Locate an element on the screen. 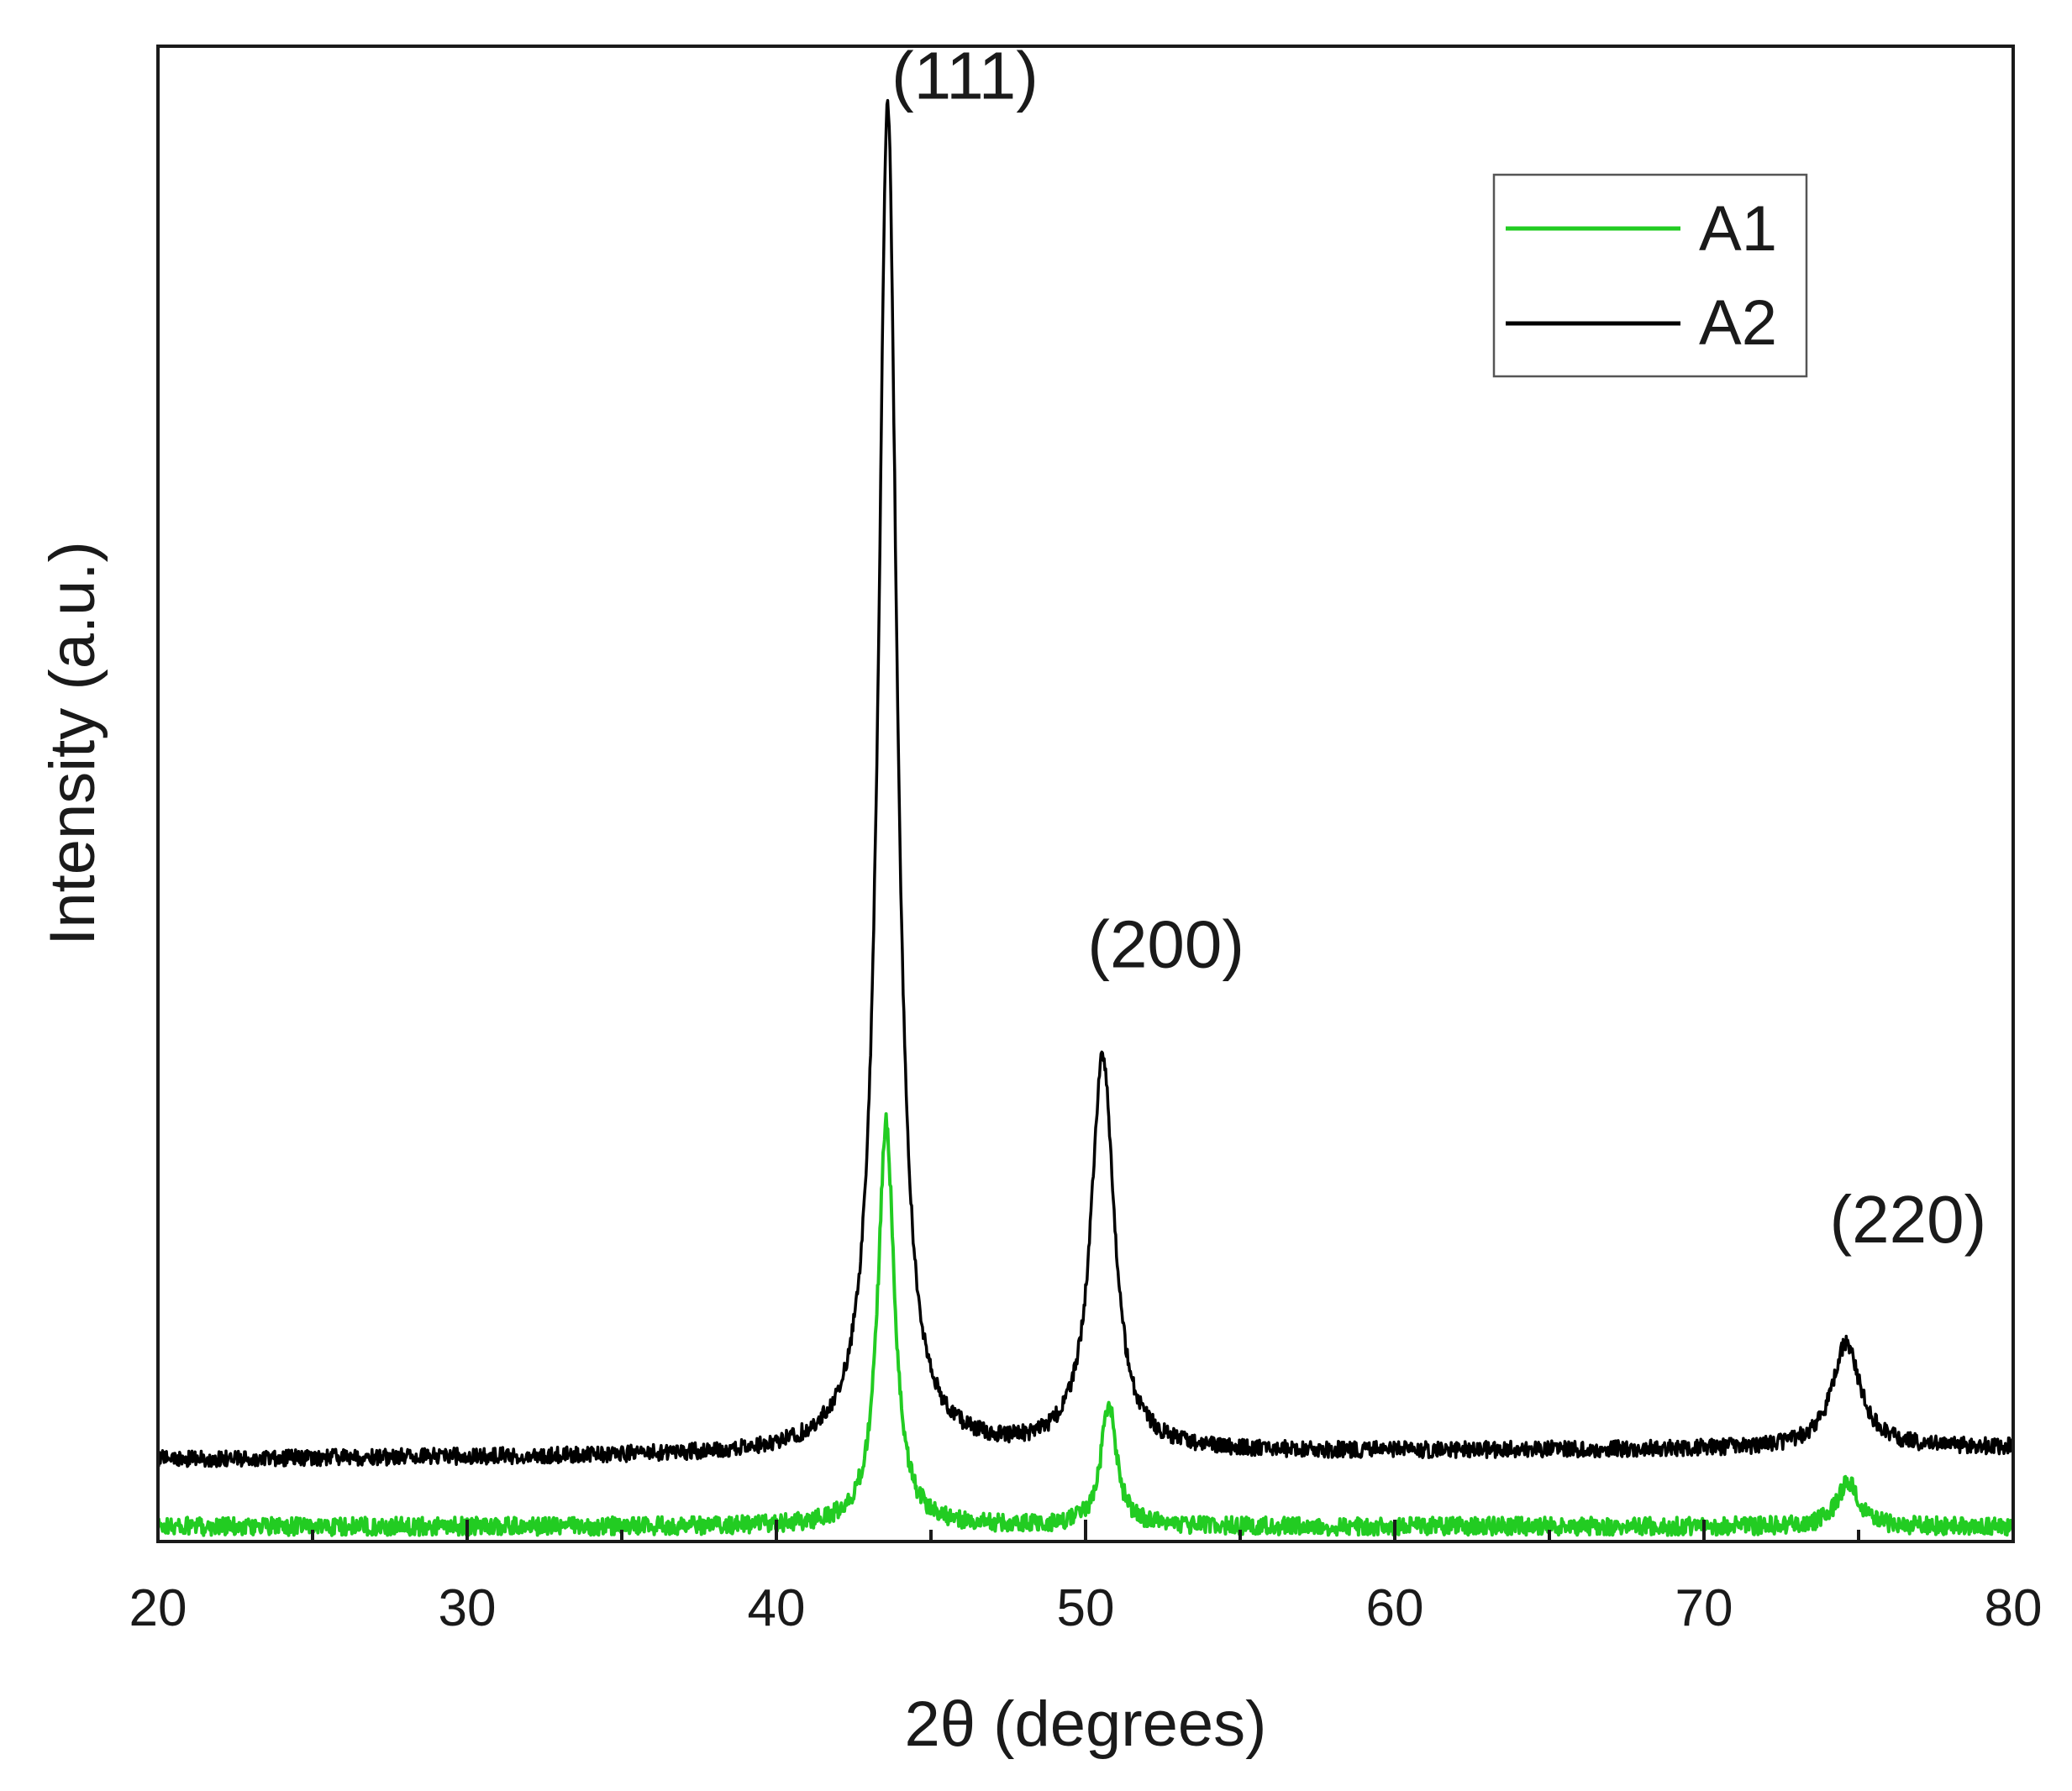 This screenshot has width=2072, height=1791. x-tick-label-40: 40 is located at coordinates (777, 1608).